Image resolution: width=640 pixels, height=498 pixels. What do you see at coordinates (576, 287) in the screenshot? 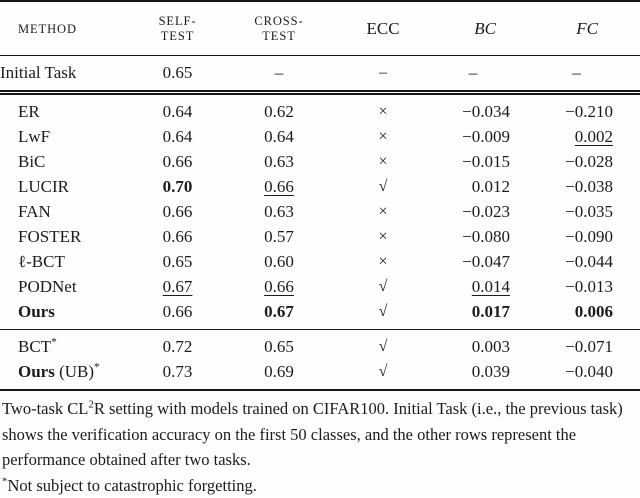
I see `fc-cell: −0.013` at bounding box center [576, 287].